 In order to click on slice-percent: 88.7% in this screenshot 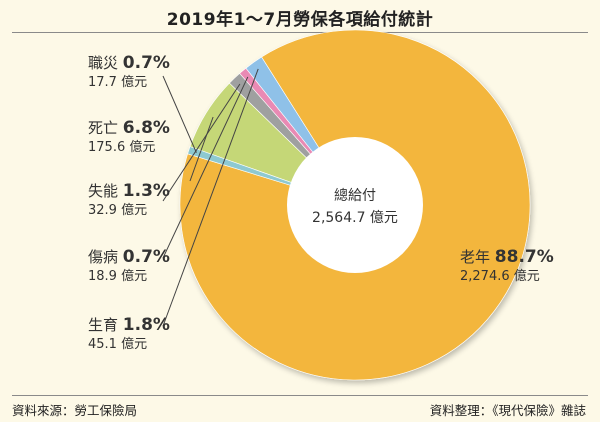, I will do `click(524, 257)`.